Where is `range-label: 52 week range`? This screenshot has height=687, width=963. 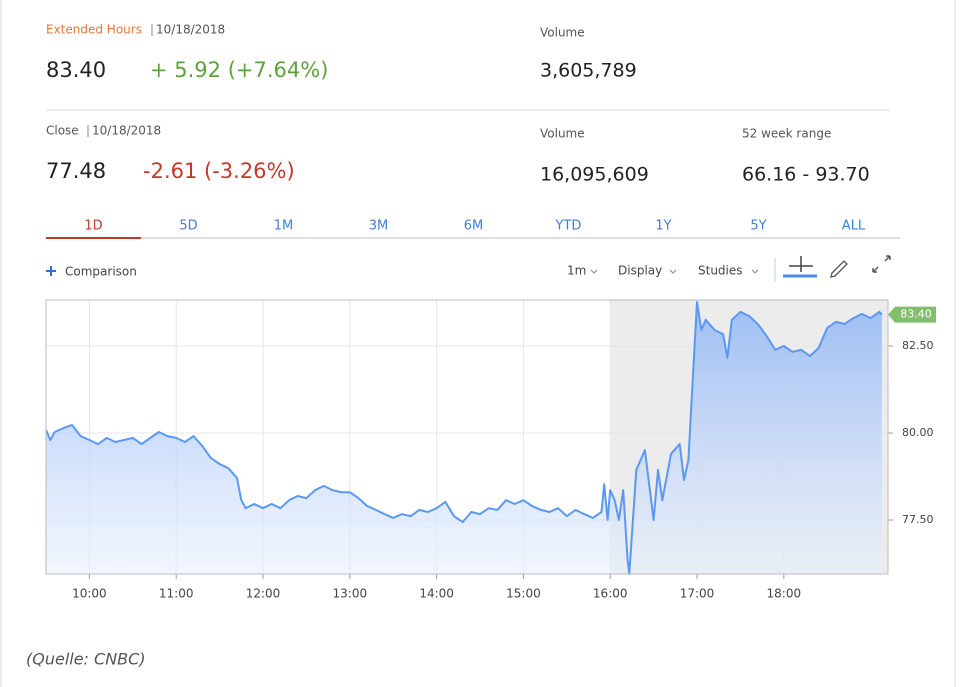
range-label: 52 week range is located at coordinates (786, 134).